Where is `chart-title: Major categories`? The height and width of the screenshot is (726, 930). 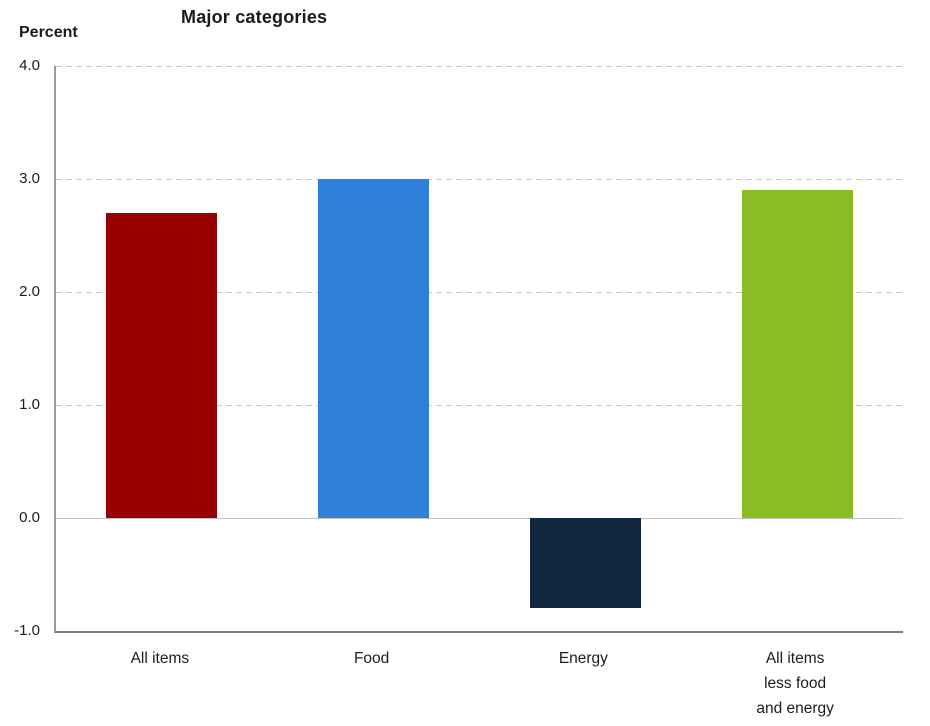
chart-title: Major categories is located at coordinates (254, 17).